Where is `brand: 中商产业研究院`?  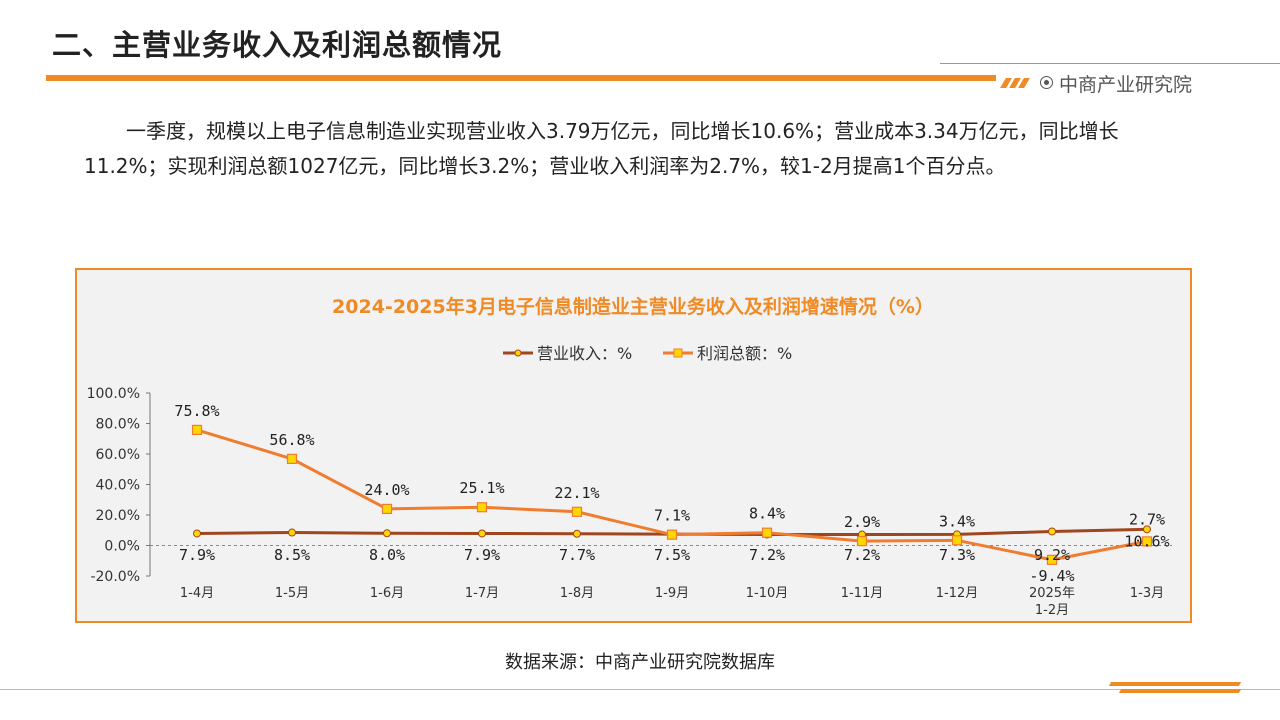
brand: 中商产业研究院 is located at coordinates (1116, 83).